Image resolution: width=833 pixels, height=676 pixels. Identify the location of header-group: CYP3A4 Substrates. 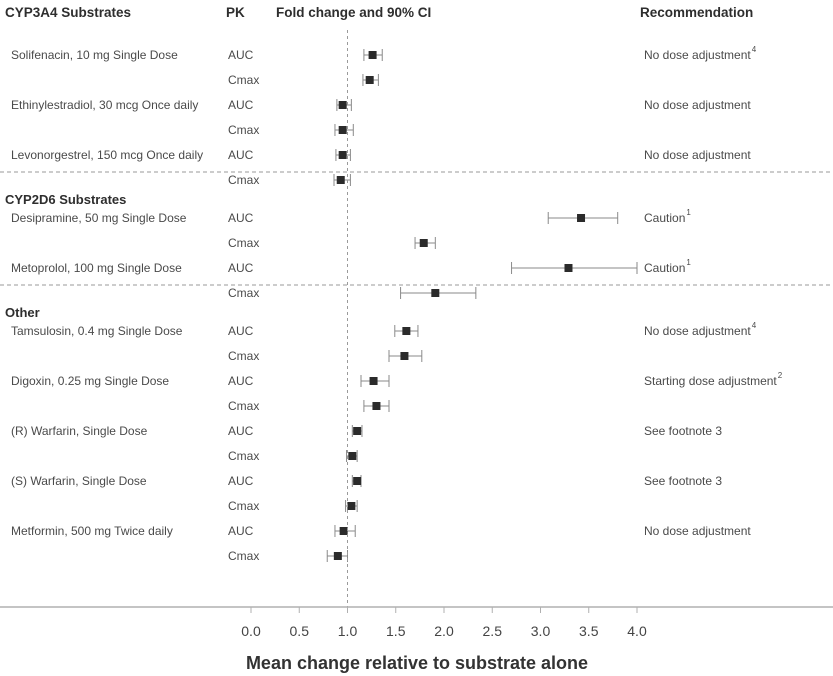
(68, 12).